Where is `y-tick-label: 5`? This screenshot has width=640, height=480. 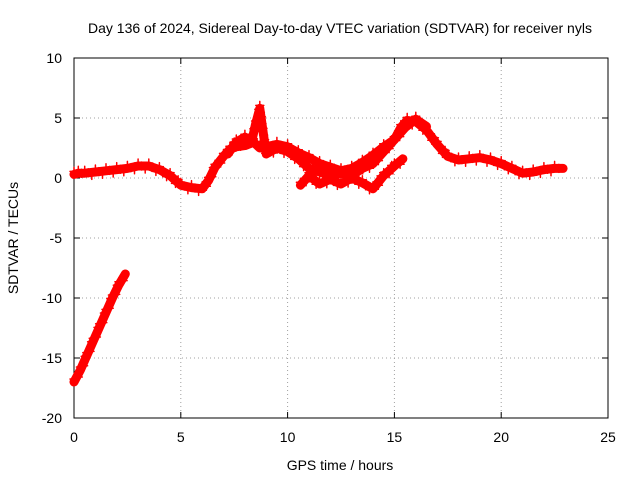
y-tick-label: 5 is located at coordinates (58, 118).